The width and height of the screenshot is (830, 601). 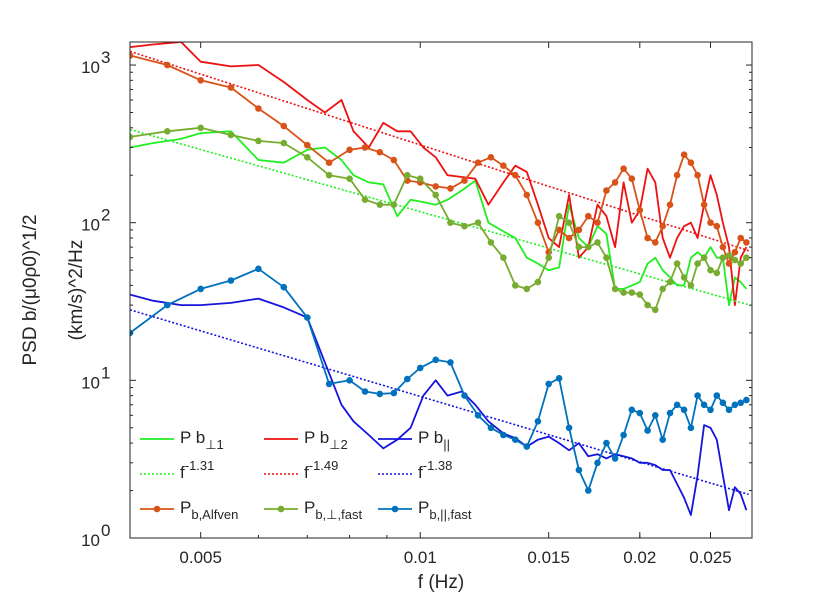 I want to click on legend-item-fit_par: f-1.38, so click(x=415, y=470).